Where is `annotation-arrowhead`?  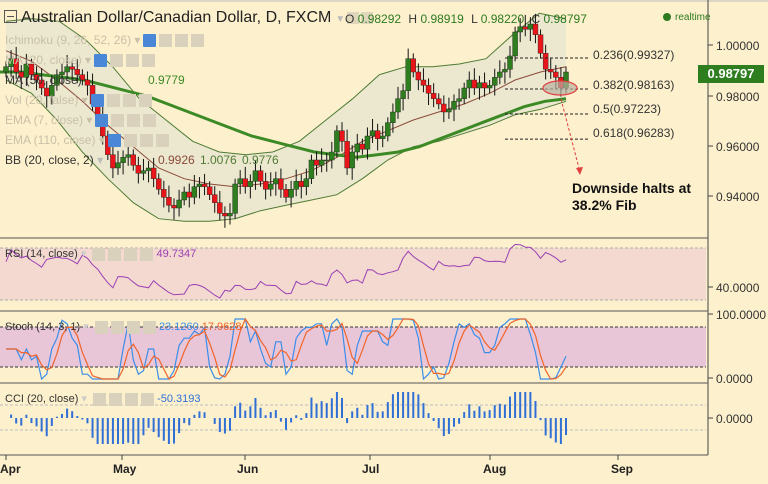
annotation-arrowhead is located at coordinates (579, 171).